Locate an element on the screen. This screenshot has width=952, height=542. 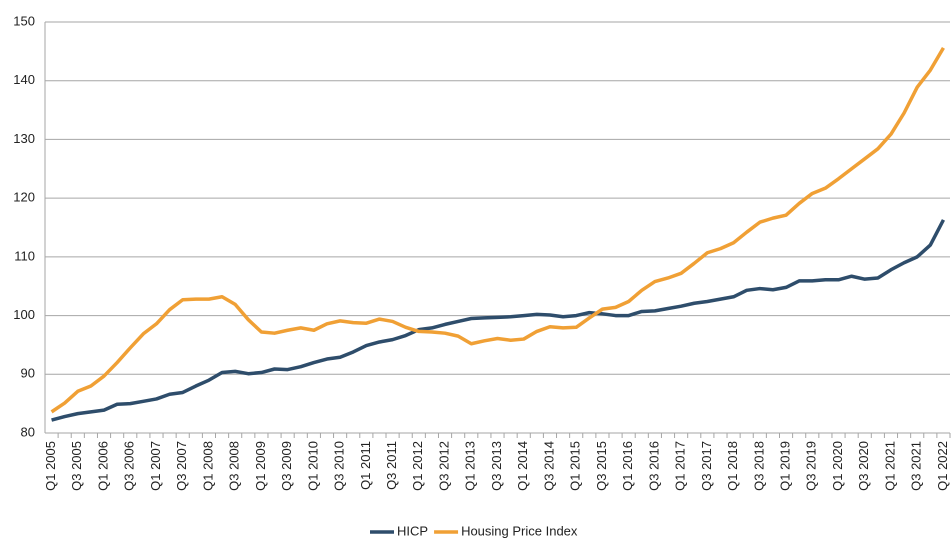
x-tick-label: Q3 2012 is located at coordinates (443, 466).